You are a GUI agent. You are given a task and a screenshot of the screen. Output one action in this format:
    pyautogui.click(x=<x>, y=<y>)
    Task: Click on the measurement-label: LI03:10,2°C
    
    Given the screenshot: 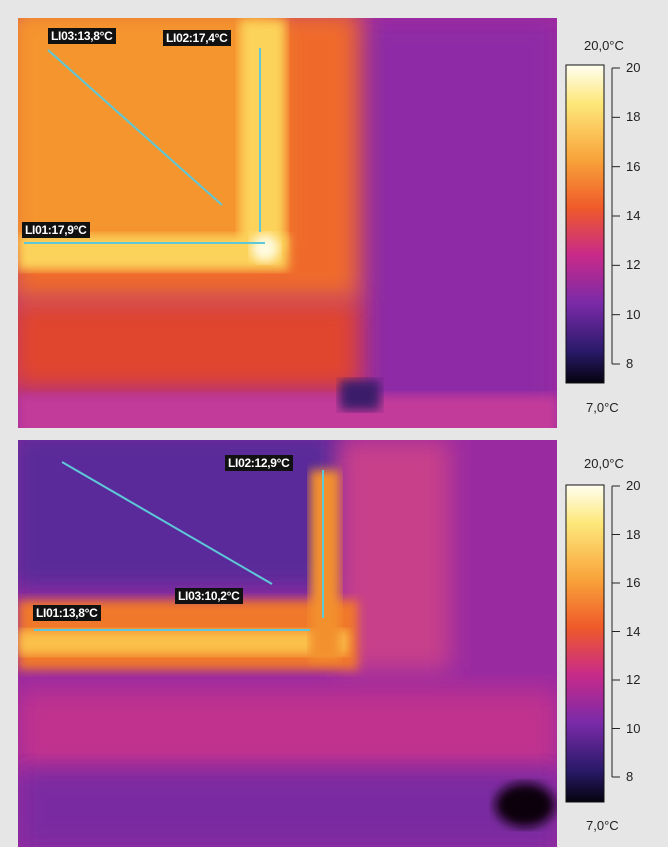 What is the action you would take?
    pyautogui.click(x=209, y=596)
    